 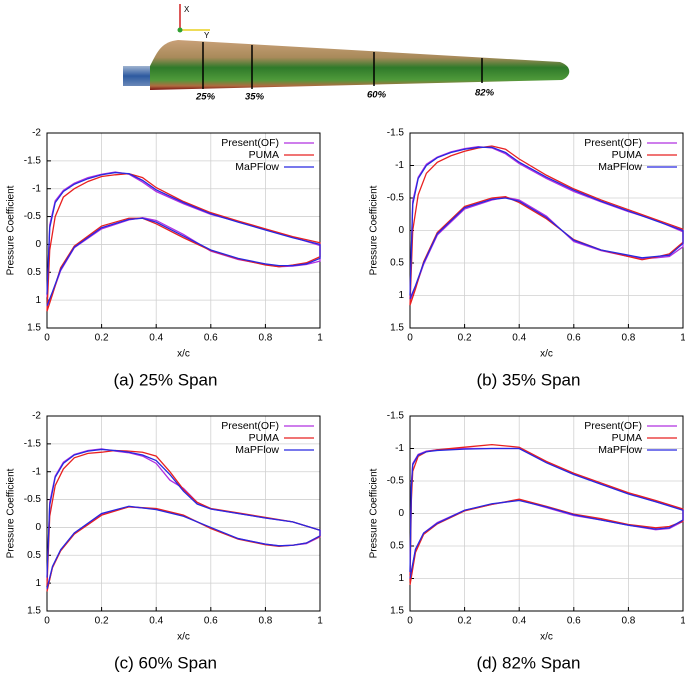 I want to click on caption: (a) 25% Span, so click(x=166, y=379).